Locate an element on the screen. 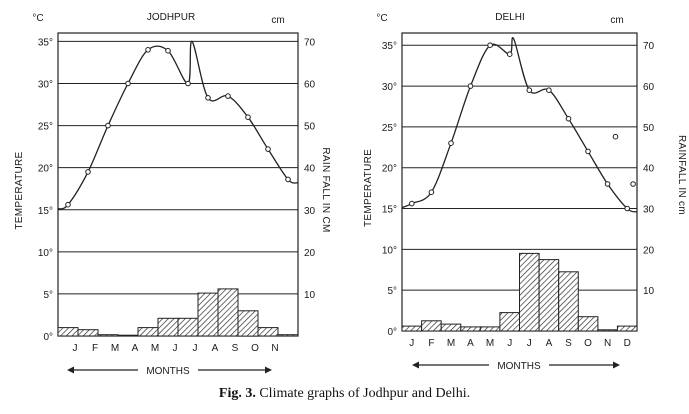  chart-title: JODHPUR is located at coordinates (171, 17).